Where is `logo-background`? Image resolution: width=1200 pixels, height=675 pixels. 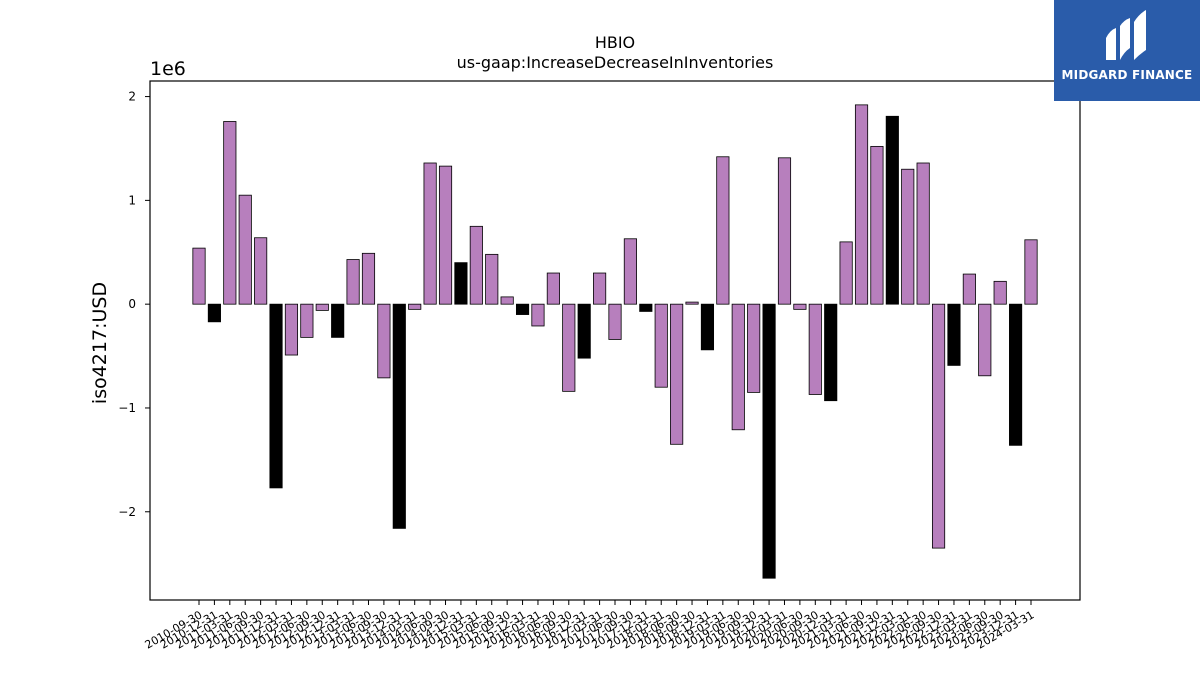 logo-background is located at coordinates (1127, 50).